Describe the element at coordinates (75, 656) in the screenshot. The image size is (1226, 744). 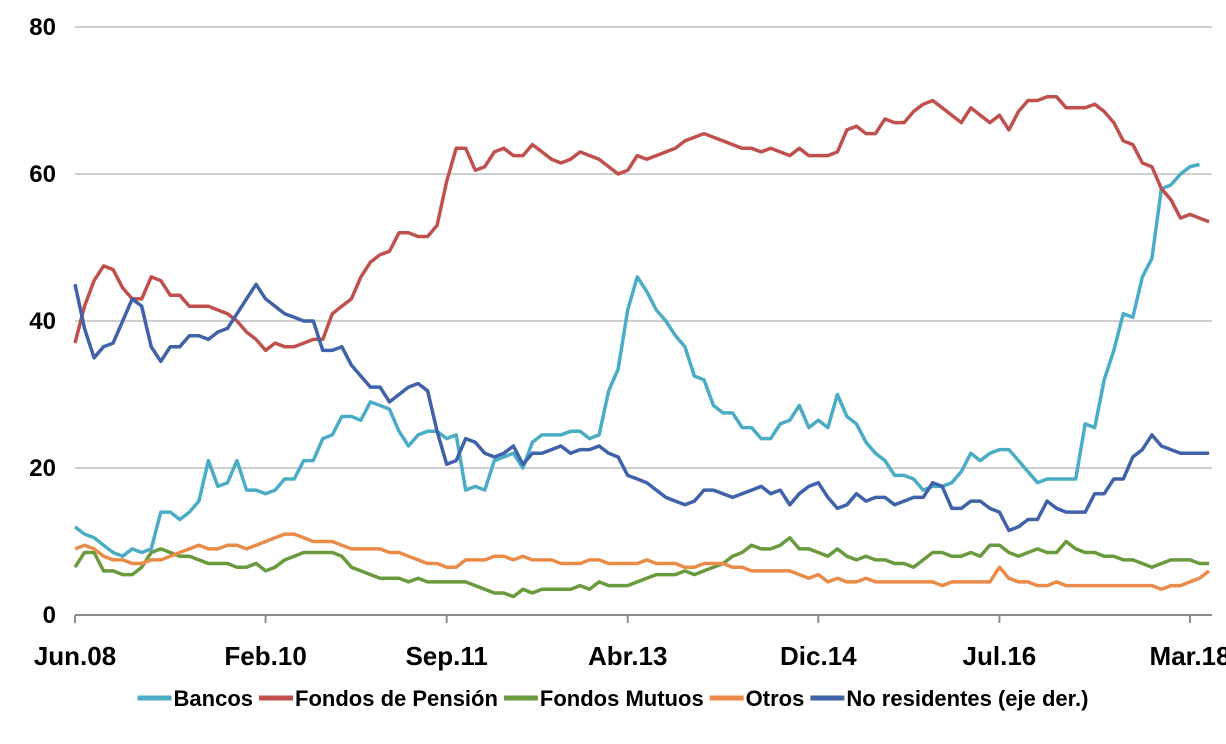
I see `x-tick-label: Jun.08` at that location.